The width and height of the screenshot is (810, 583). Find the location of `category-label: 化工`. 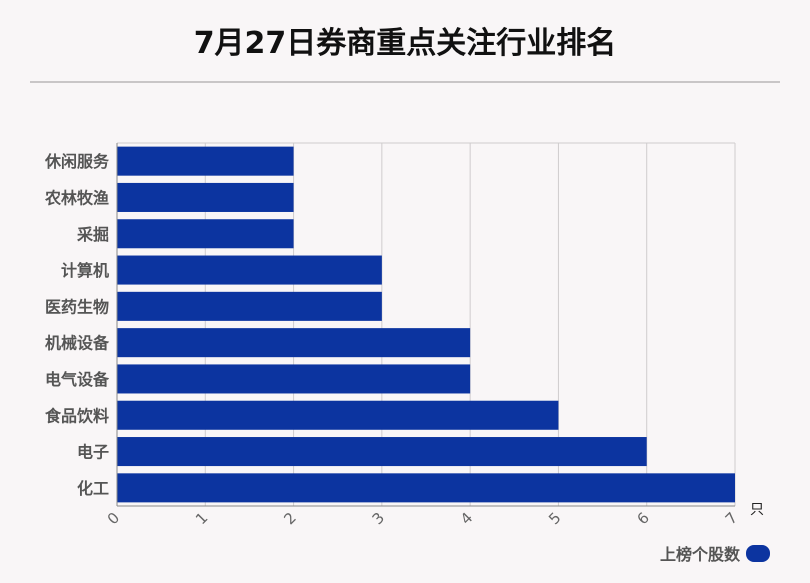

category-label: 化工 is located at coordinates (93, 488).